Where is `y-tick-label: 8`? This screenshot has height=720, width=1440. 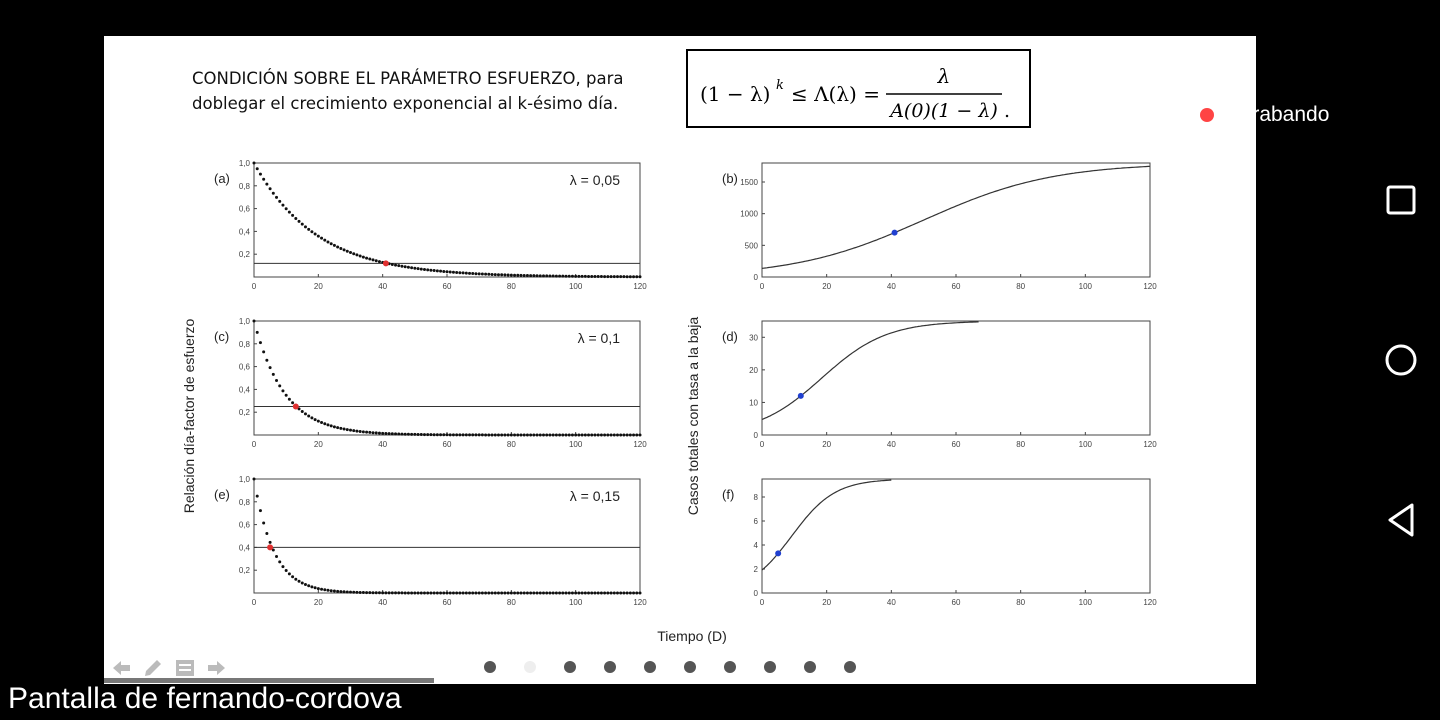
y-tick-label: 8 is located at coordinates (756, 497).